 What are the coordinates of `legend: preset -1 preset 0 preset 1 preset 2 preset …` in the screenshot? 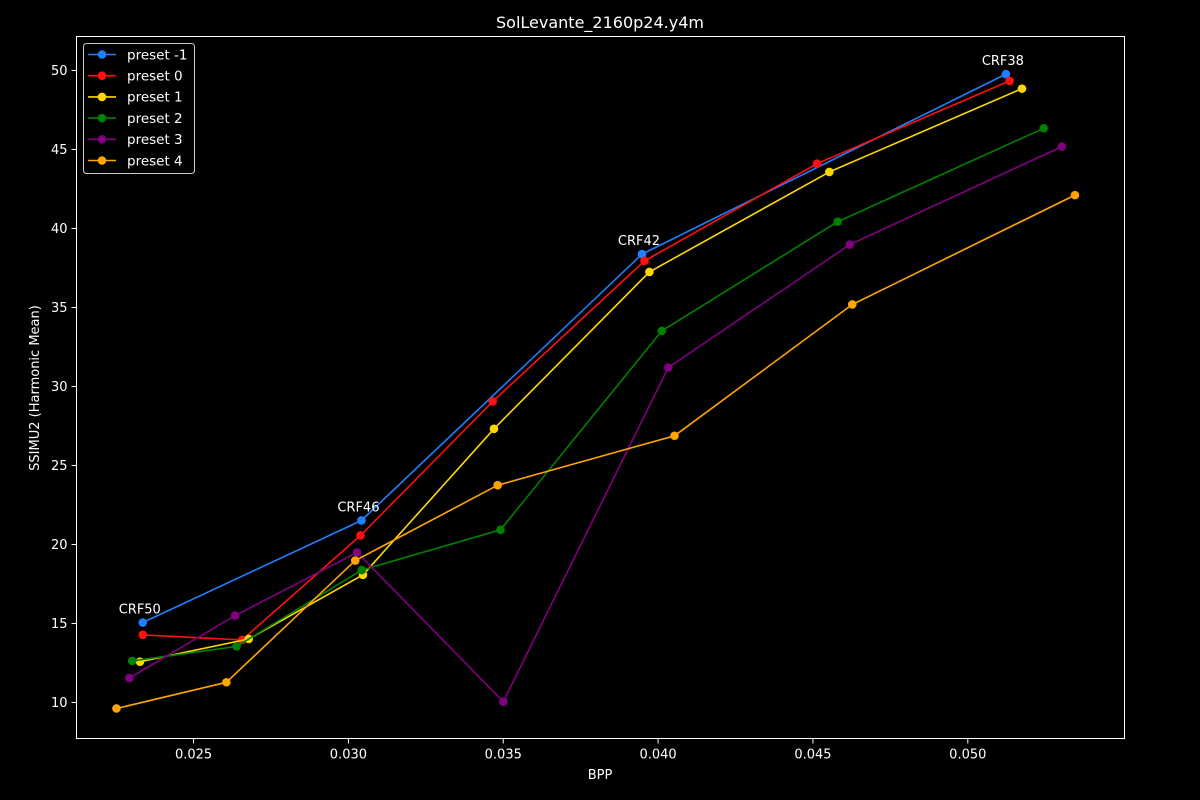 It's located at (139, 108).